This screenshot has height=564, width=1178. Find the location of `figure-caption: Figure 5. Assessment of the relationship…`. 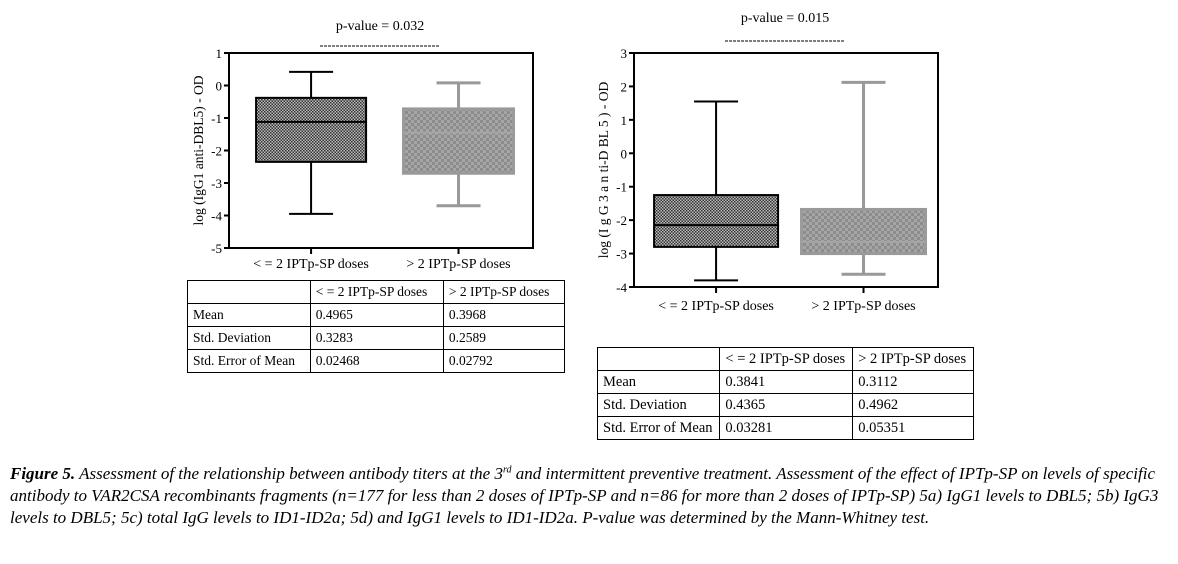

figure-caption: Figure 5. Assessment of the relationship… is located at coordinates (590, 496).